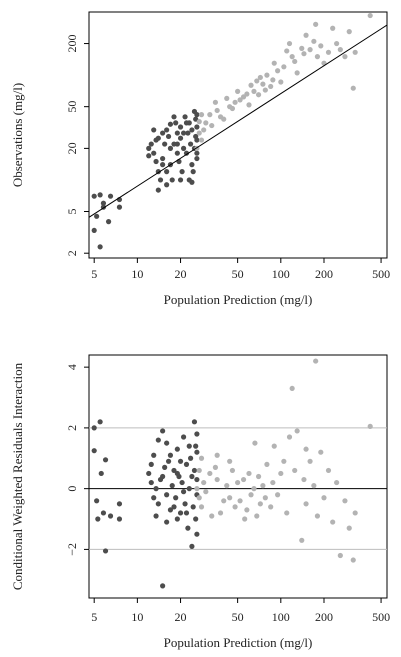  I want to click on chart1-y-tick-label-3: 4, so click(72, 367).